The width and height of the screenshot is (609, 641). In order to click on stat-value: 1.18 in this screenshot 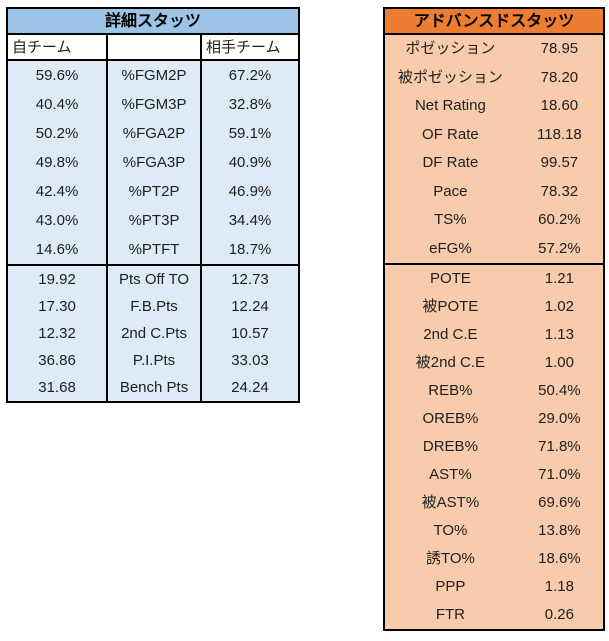, I will do `click(559, 586)`.